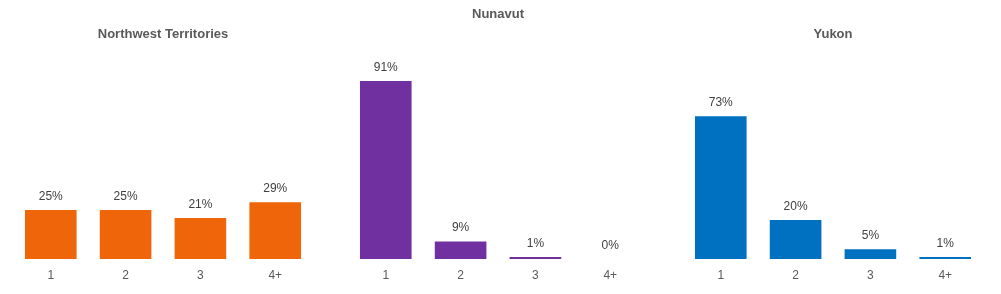 This screenshot has height=294, width=1001. I want to click on data-label: 9%, so click(460, 227).